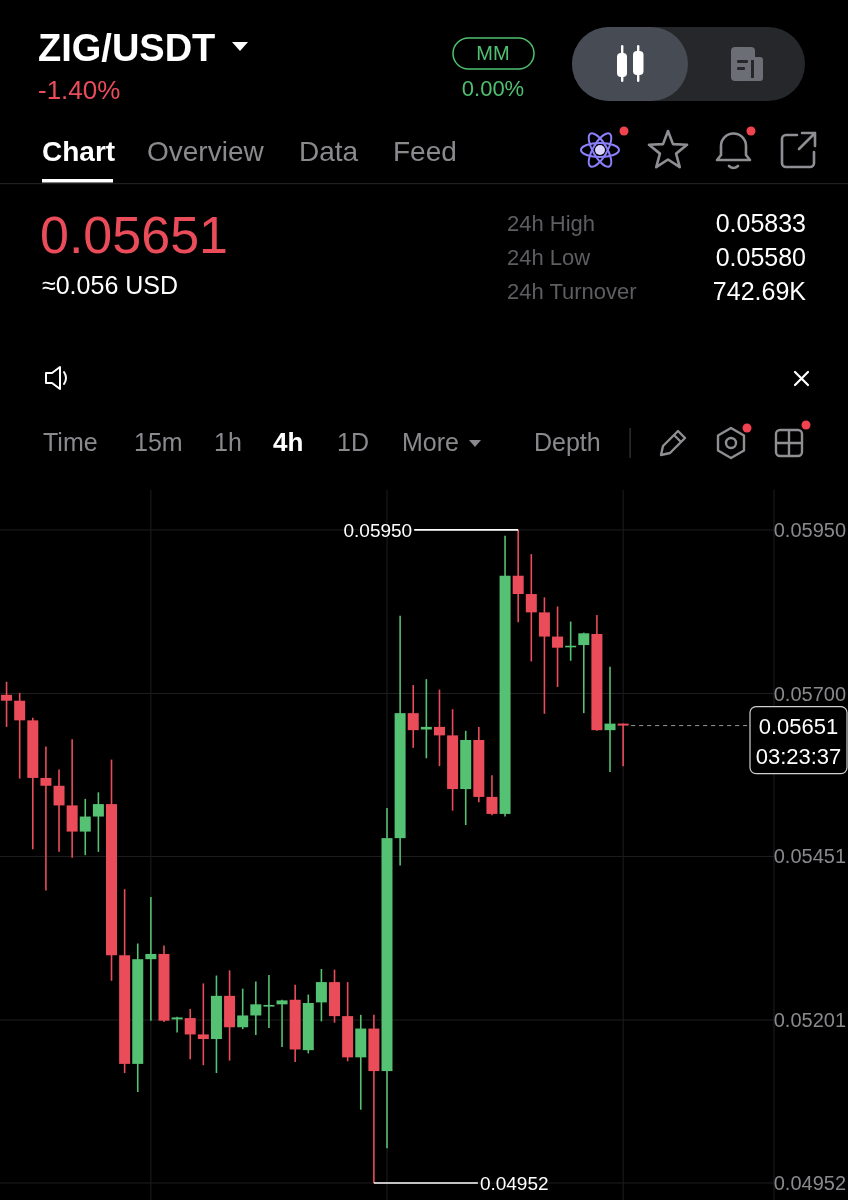 The width and height of the screenshot is (848, 1200). I want to click on text: More, so click(430, 442).